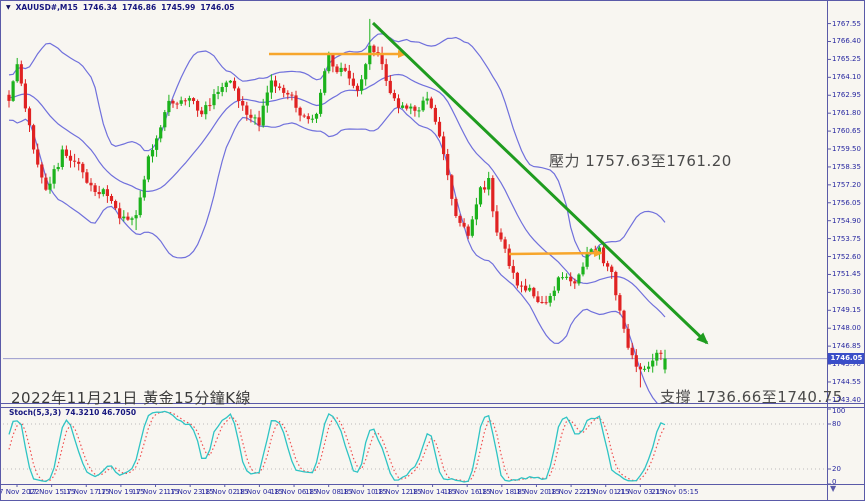  I want to click on resistance-annotation: 壓力 1757.63至1761.20, so click(640, 161).